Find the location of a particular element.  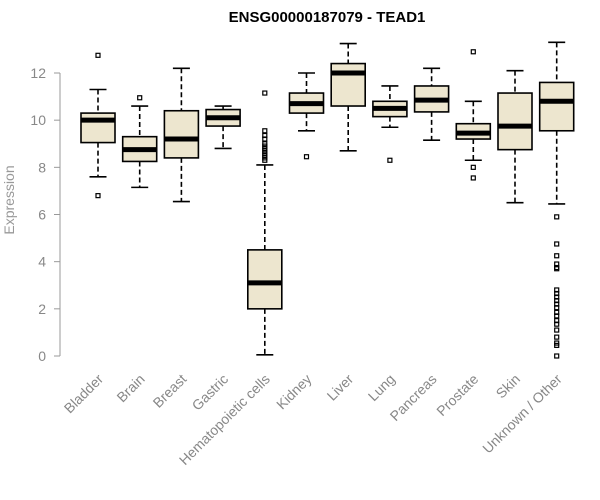

box-pancreas is located at coordinates (431, 104).